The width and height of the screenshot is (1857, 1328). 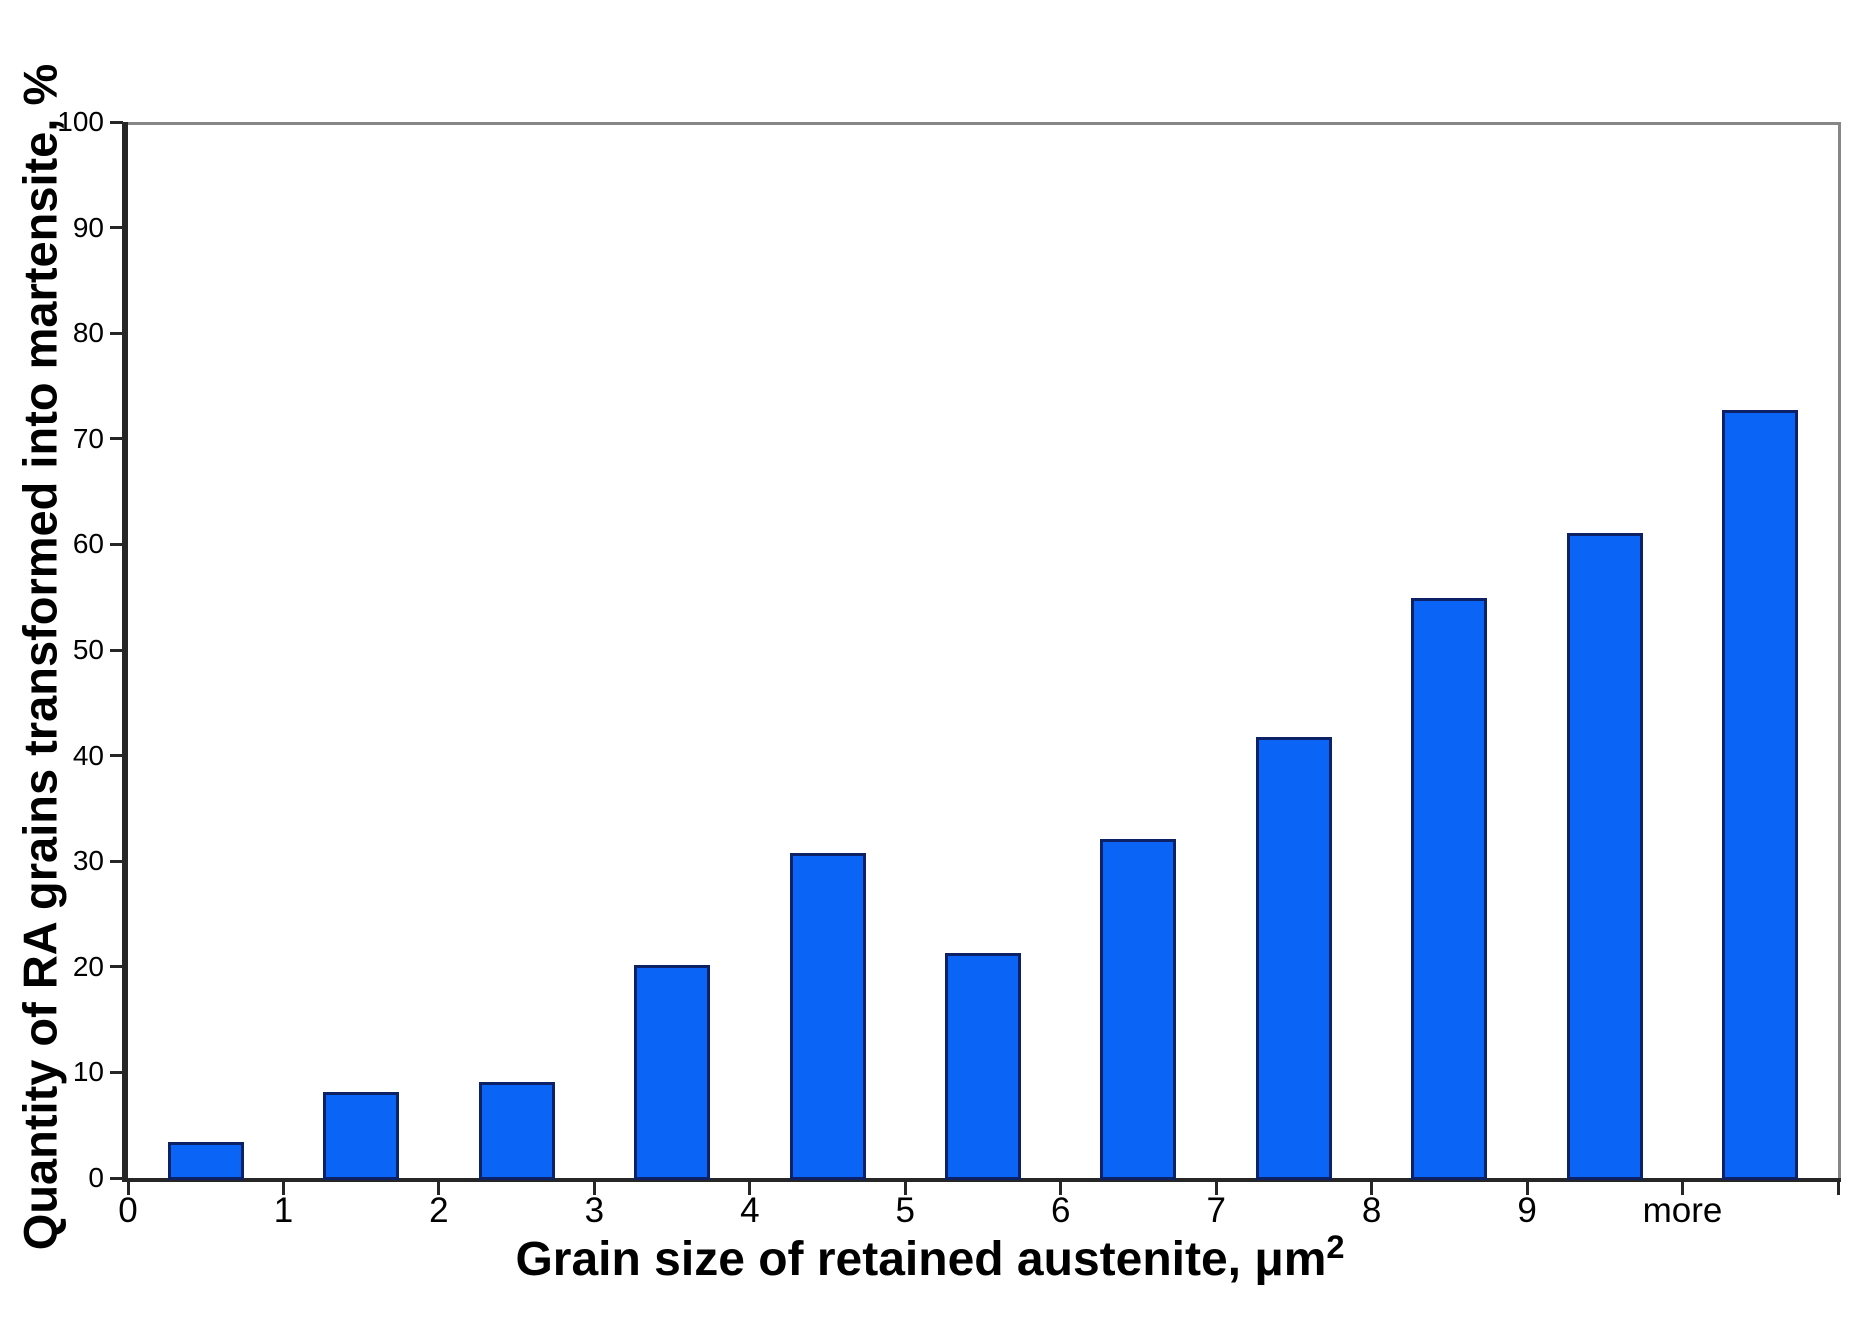 I want to click on y-tick-label: 70, so click(x=88, y=438).